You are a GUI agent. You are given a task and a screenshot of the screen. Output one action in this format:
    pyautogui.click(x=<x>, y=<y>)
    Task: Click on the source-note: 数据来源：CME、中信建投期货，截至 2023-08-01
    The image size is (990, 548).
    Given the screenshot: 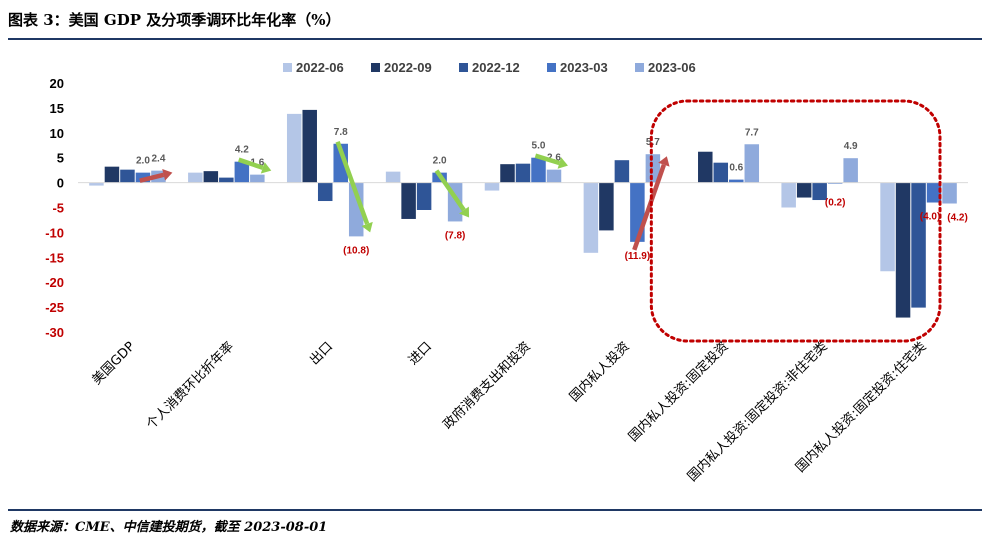 What is the action you would take?
    pyautogui.click(x=169, y=527)
    